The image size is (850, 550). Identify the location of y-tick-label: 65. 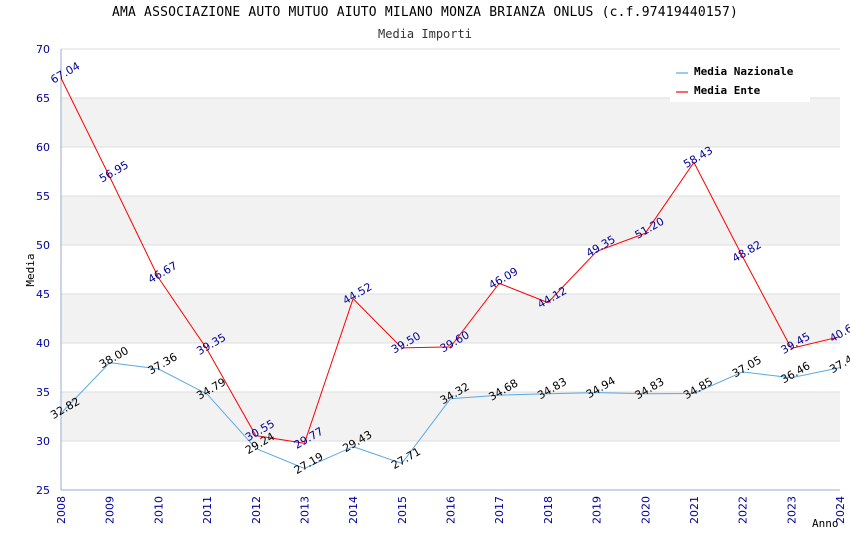
(43, 98).